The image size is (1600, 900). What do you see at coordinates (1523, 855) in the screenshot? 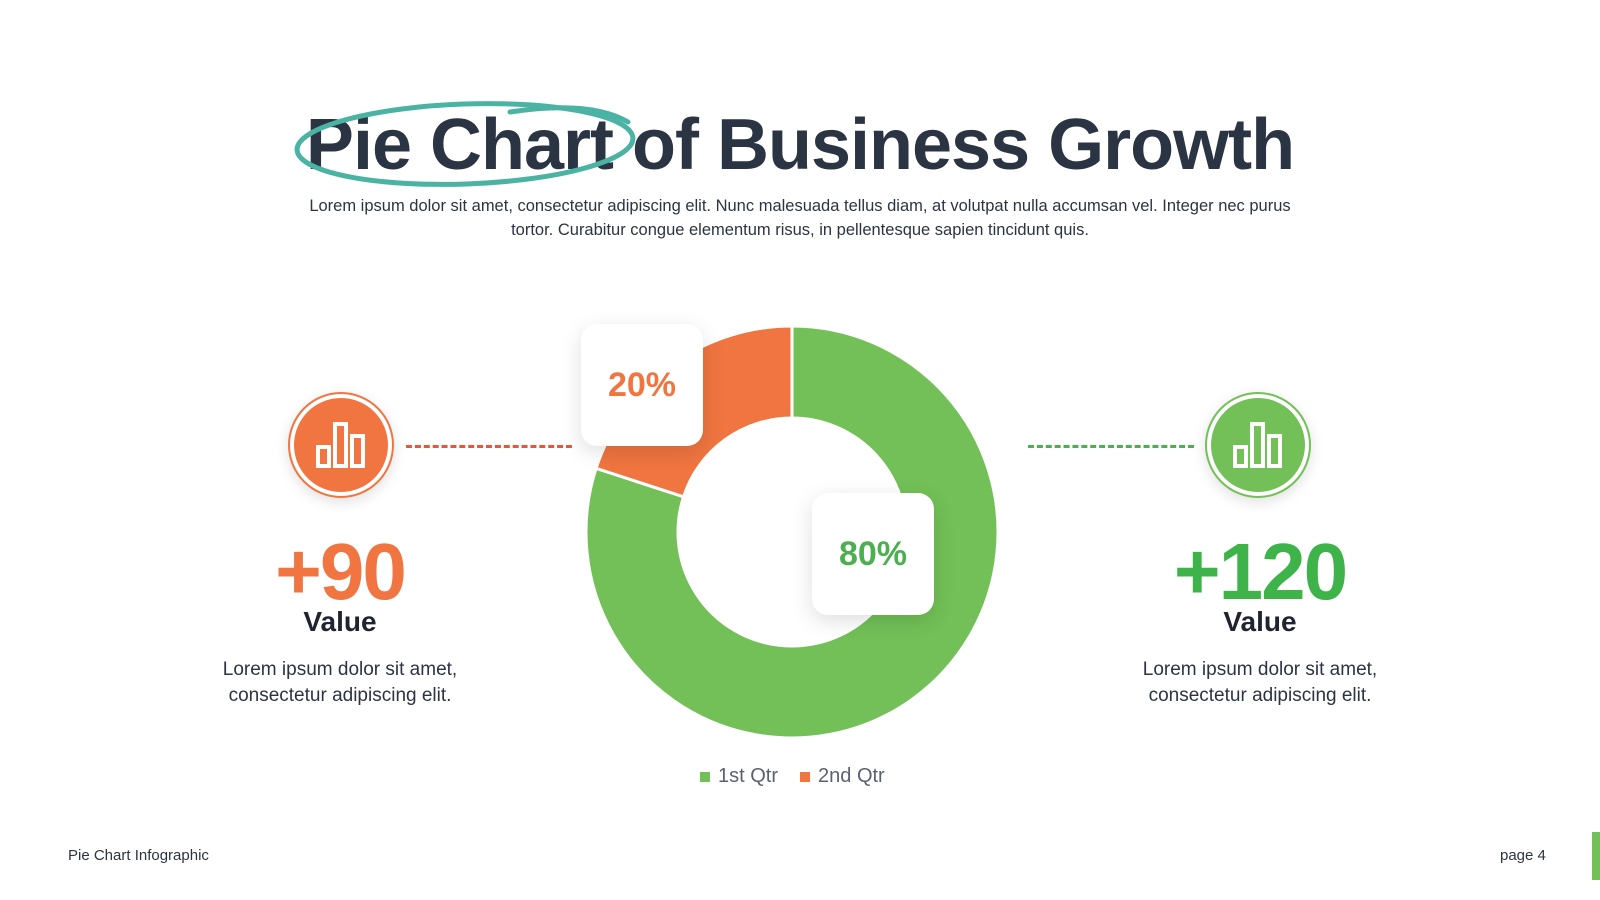
I see `page-number: page 4` at bounding box center [1523, 855].